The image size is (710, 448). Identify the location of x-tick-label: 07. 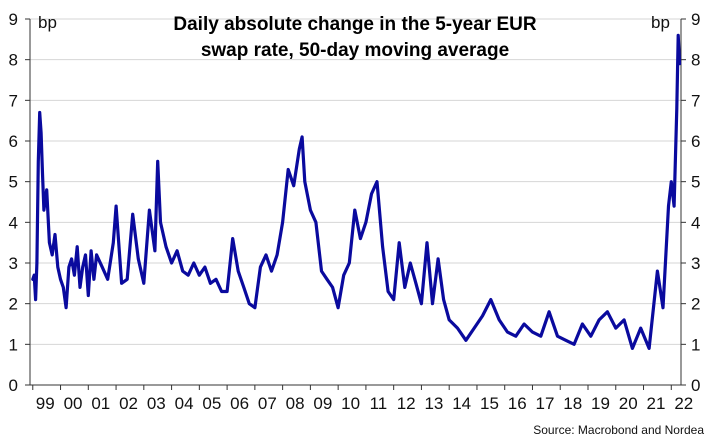
(267, 403).